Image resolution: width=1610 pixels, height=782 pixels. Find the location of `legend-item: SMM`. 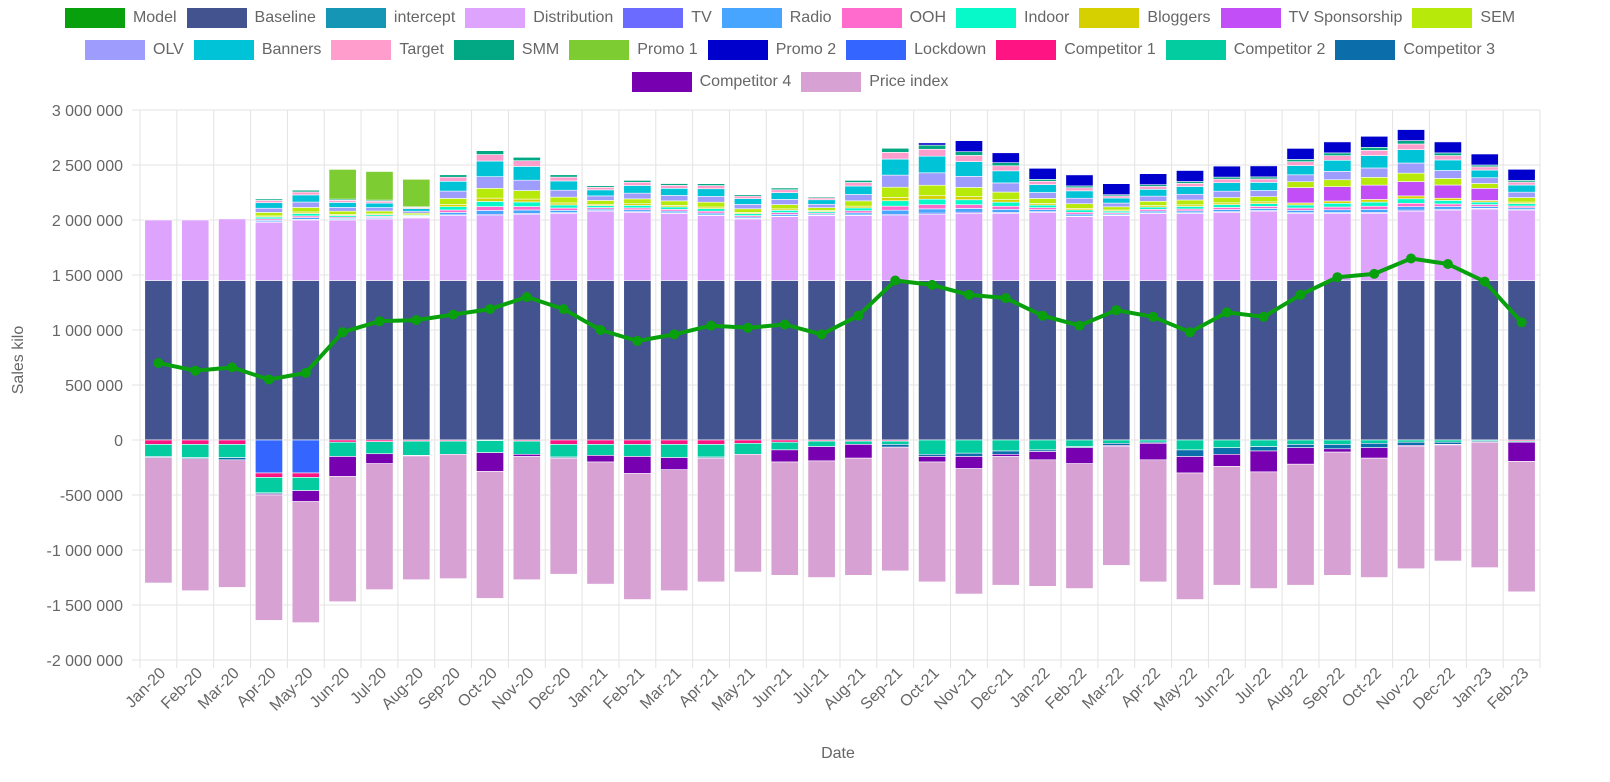

legend-item: SMM is located at coordinates (506, 50).